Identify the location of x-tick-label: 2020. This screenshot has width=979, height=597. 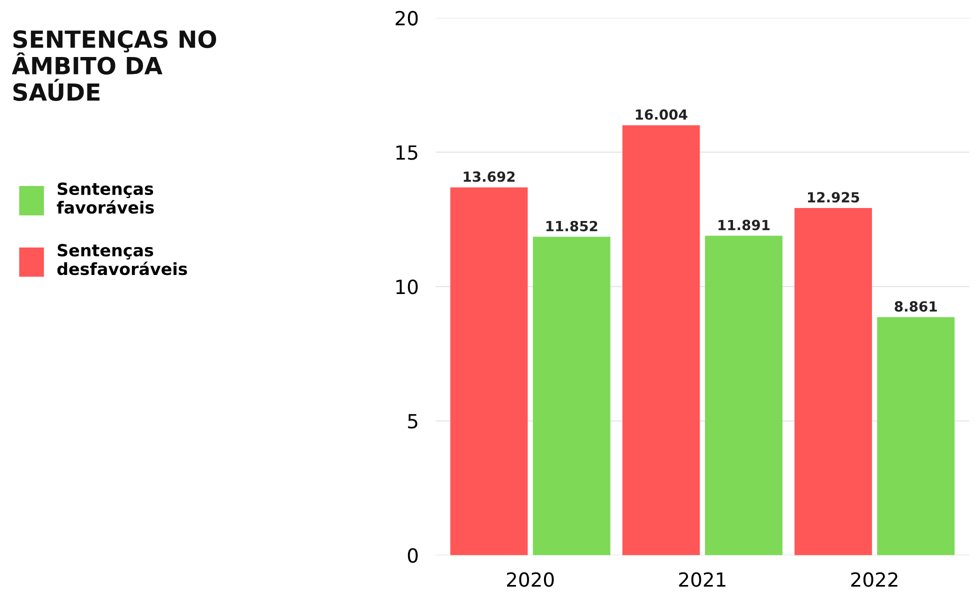
(530, 579).